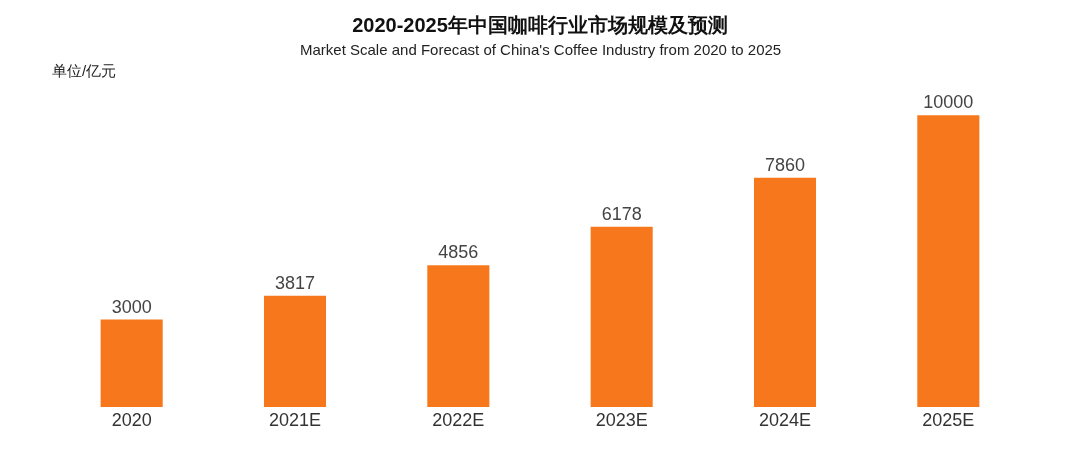 This screenshot has height=452, width=1080. I want to click on x-tick-label: 2024E, so click(785, 420).